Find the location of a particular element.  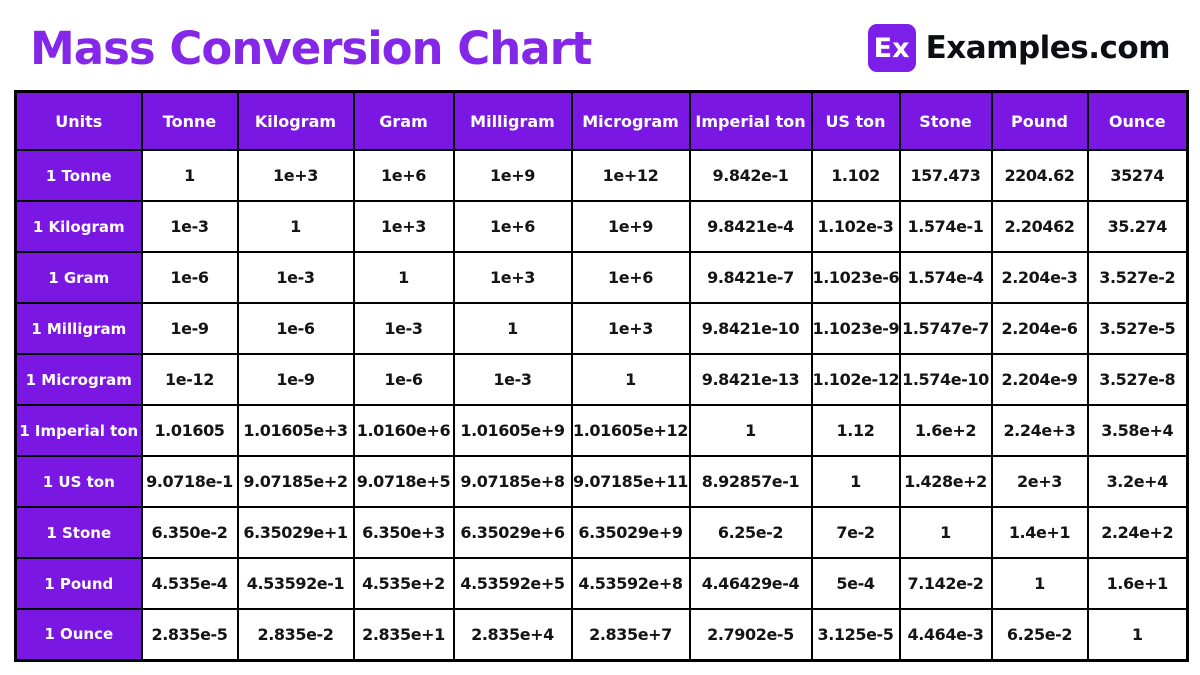

value-cell: 157.473 is located at coordinates (945, 175).